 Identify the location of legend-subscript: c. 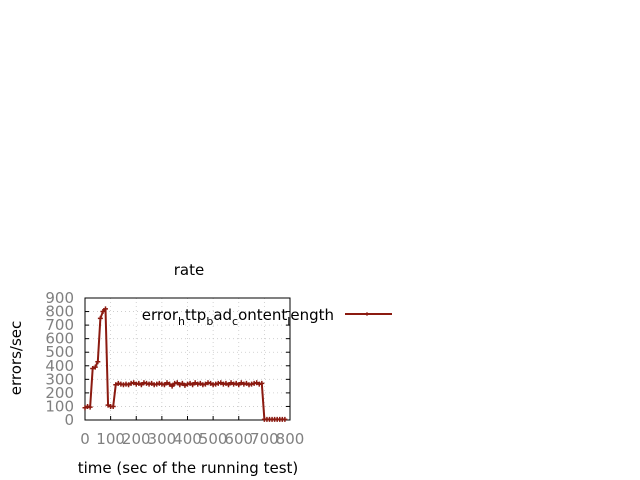
(235, 321).